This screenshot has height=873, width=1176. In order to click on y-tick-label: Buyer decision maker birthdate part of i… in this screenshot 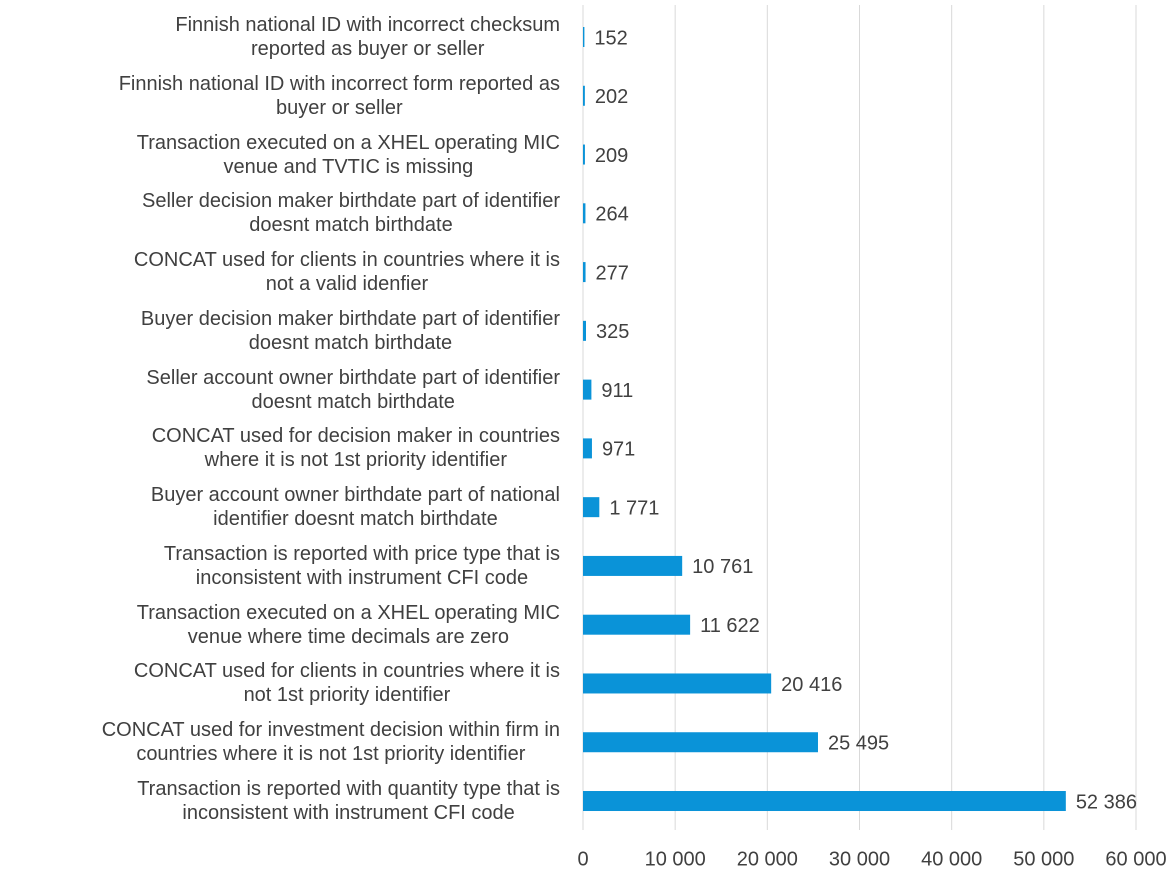, I will do `click(350, 330)`.